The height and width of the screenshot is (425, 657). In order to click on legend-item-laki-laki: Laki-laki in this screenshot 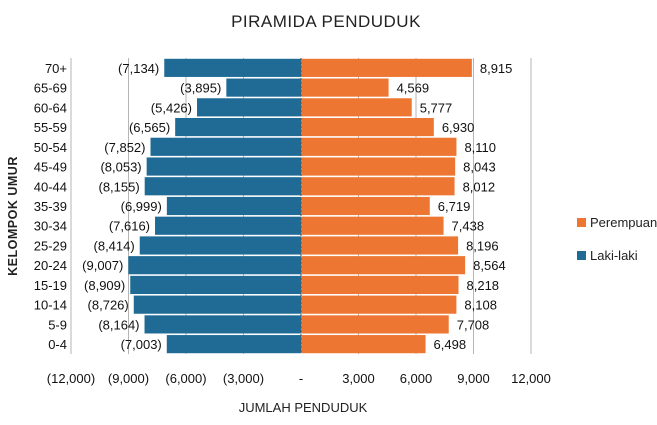, I will do `click(607, 255)`.